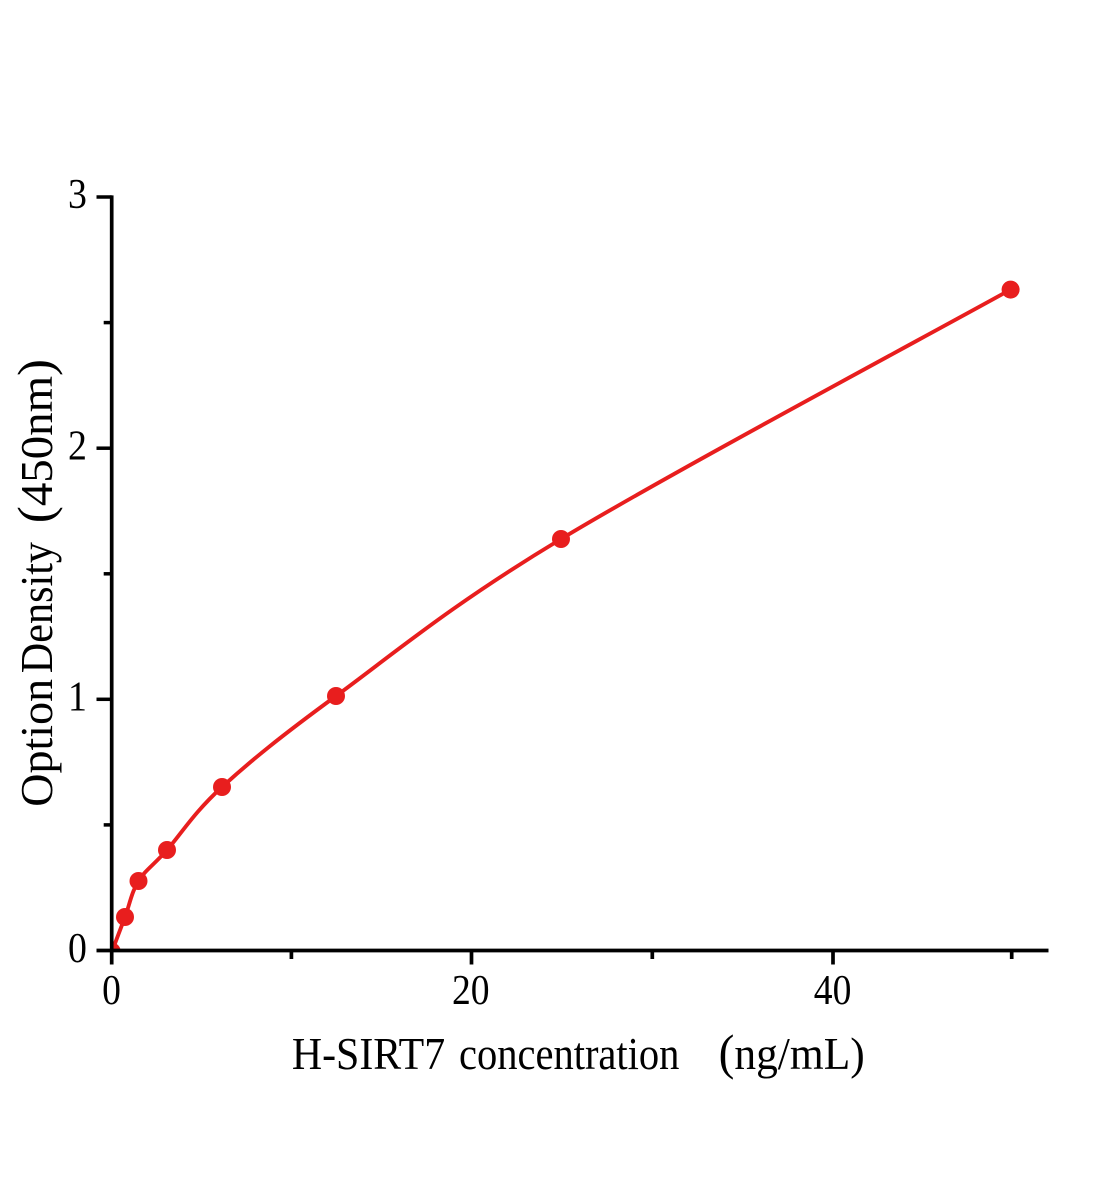 This screenshot has width=1104, height=1200. I want to click on svg-text: 1, so click(77, 696).